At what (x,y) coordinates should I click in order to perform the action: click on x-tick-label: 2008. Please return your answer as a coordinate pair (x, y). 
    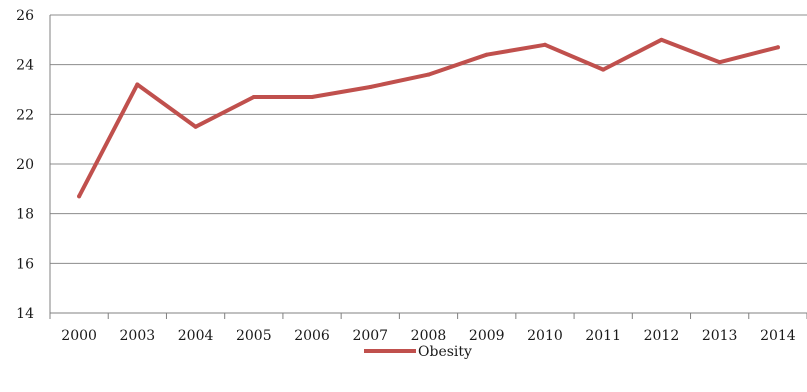
    Looking at the image, I should click on (429, 336).